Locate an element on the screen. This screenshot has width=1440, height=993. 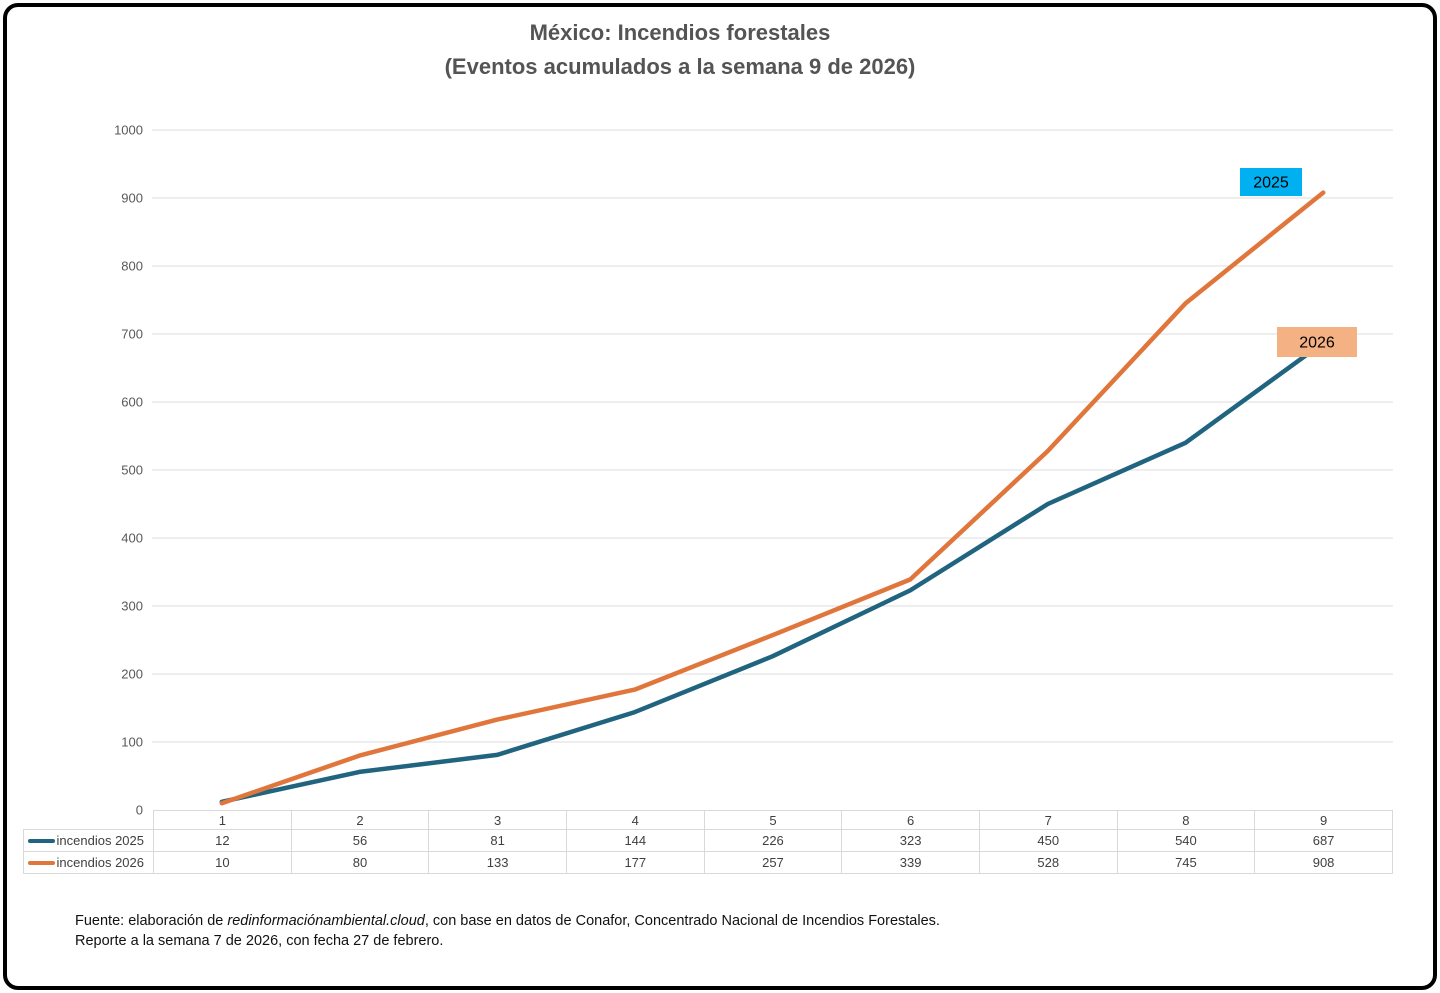
y-axis-tick-label: 700 is located at coordinates (132, 334).